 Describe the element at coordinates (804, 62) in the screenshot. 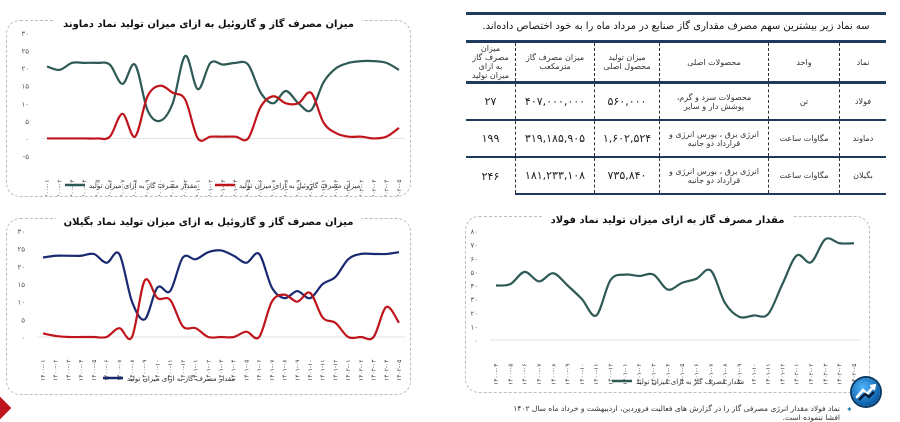

I see `header-unit: واحد` at that location.